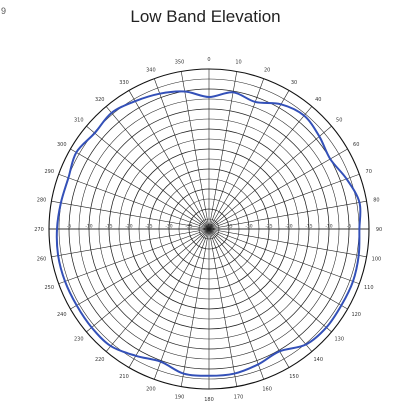 This screenshot has height=419, width=411. I want to click on angle-tick-label: 260, so click(42, 260).